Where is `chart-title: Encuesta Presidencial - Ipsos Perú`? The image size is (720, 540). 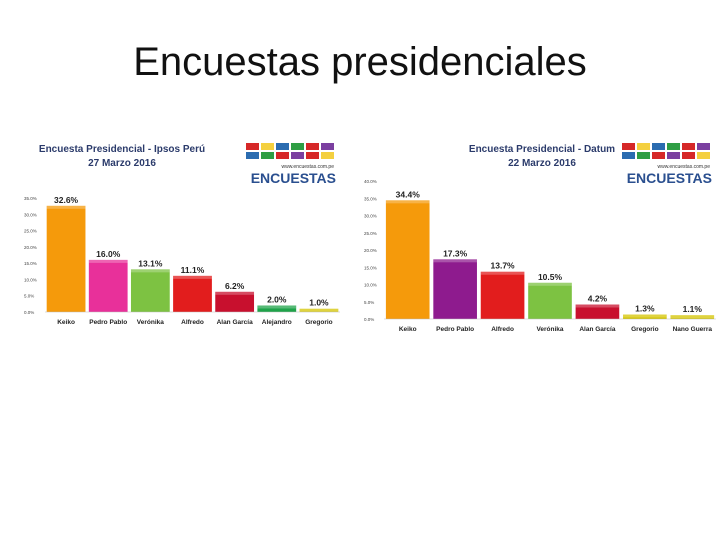
chart-title: Encuesta Presidencial - Ipsos Perú is located at coordinates (122, 149).